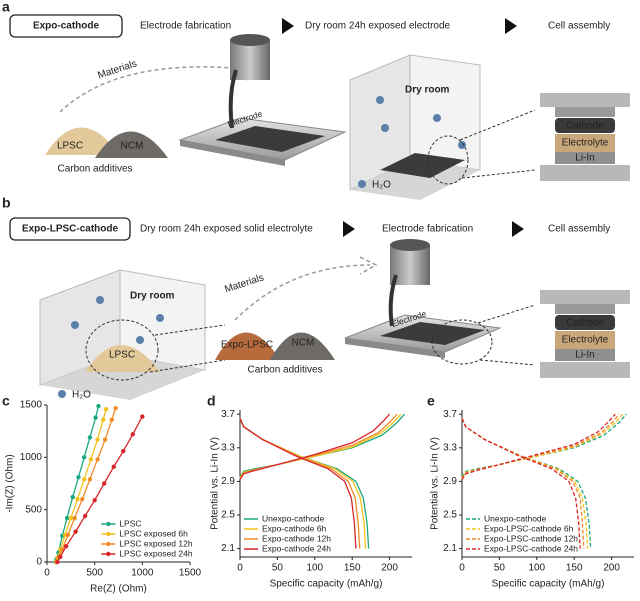 The image size is (640, 601). What do you see at coordinates (296, 538) in the screenshot?
I see `legend-label: Expo-cathode 12h` at bounding box center [296, 538].